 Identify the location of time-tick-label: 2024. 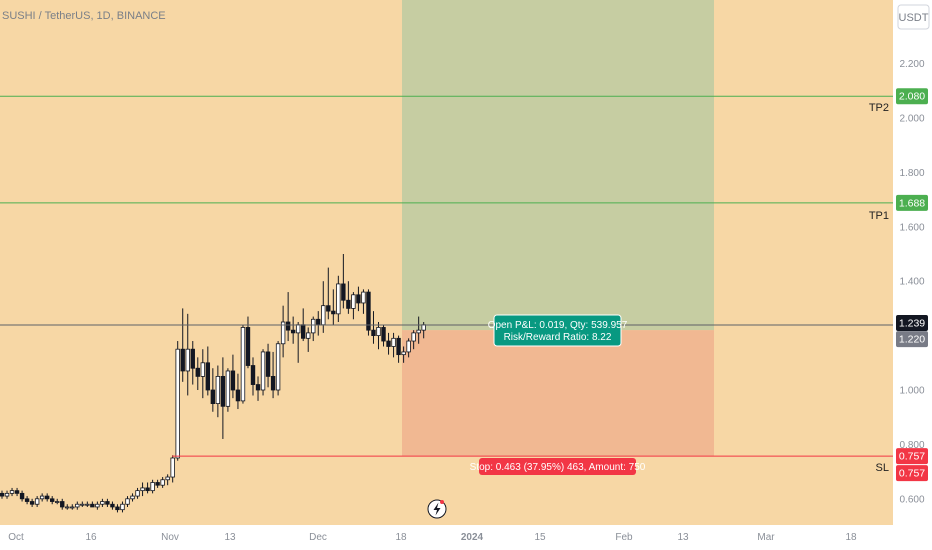
(472, 537).